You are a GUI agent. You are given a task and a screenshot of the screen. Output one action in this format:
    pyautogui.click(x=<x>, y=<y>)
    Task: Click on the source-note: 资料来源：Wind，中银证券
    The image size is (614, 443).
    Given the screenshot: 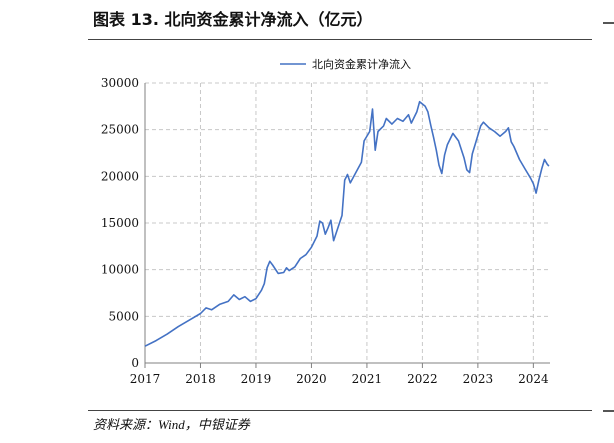 What is the action you would take?
    pyautogui.click(x=171, y=424)
    